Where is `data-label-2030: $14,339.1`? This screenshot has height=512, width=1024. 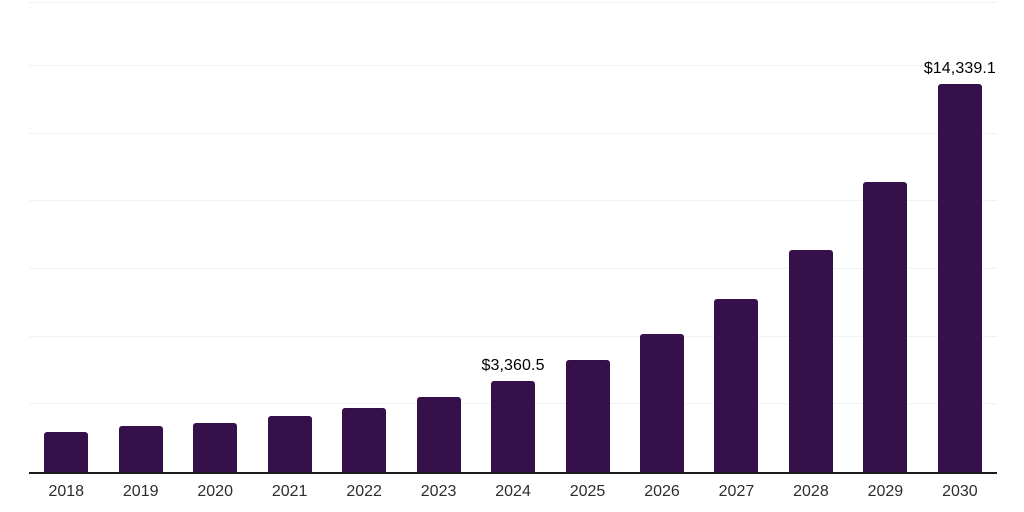
data-label-2030: $14,339.1 is located at coordinates (959, 68).